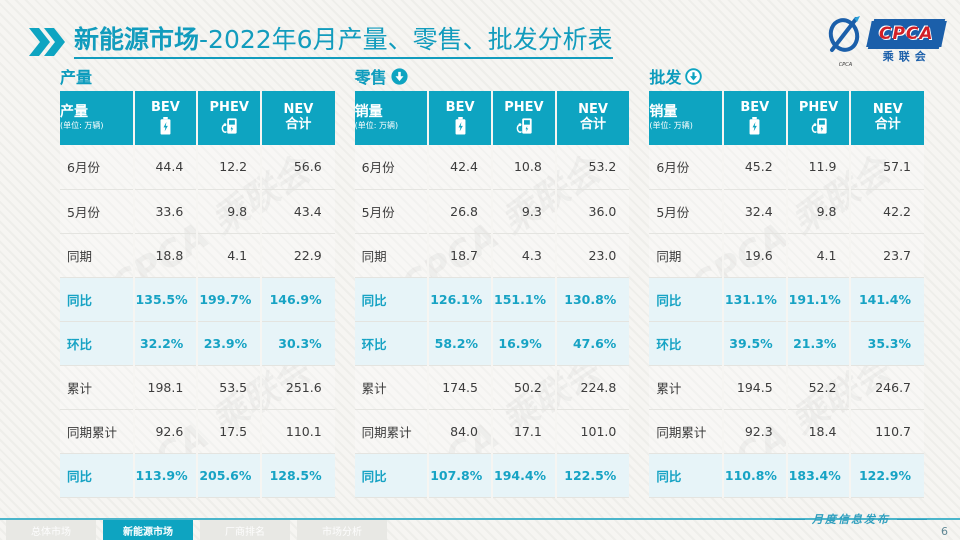 Image resolution: width=960 pixels, height=540 pixels. Describe the element at coordinates (230, 299) in the screenshot. I see `cell-phev: 199.7%` at that location.